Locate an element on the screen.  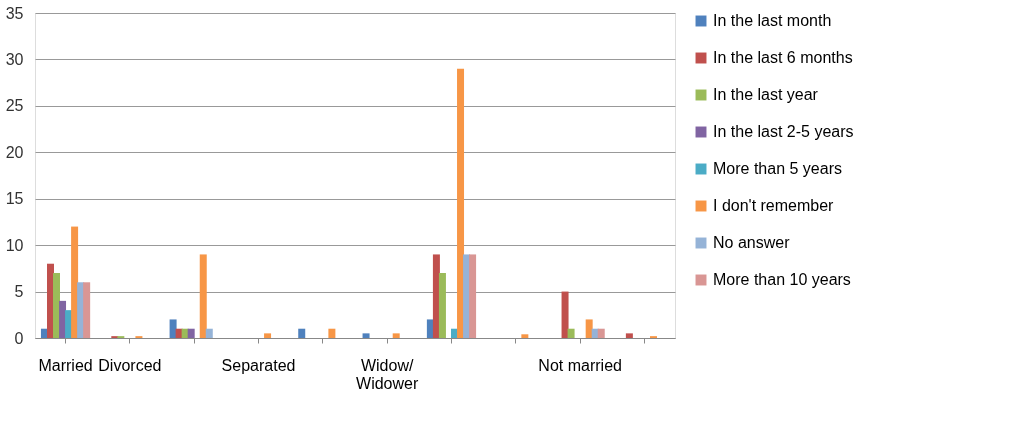
x-tick-label: Separated is located at coordinates (258, 365).